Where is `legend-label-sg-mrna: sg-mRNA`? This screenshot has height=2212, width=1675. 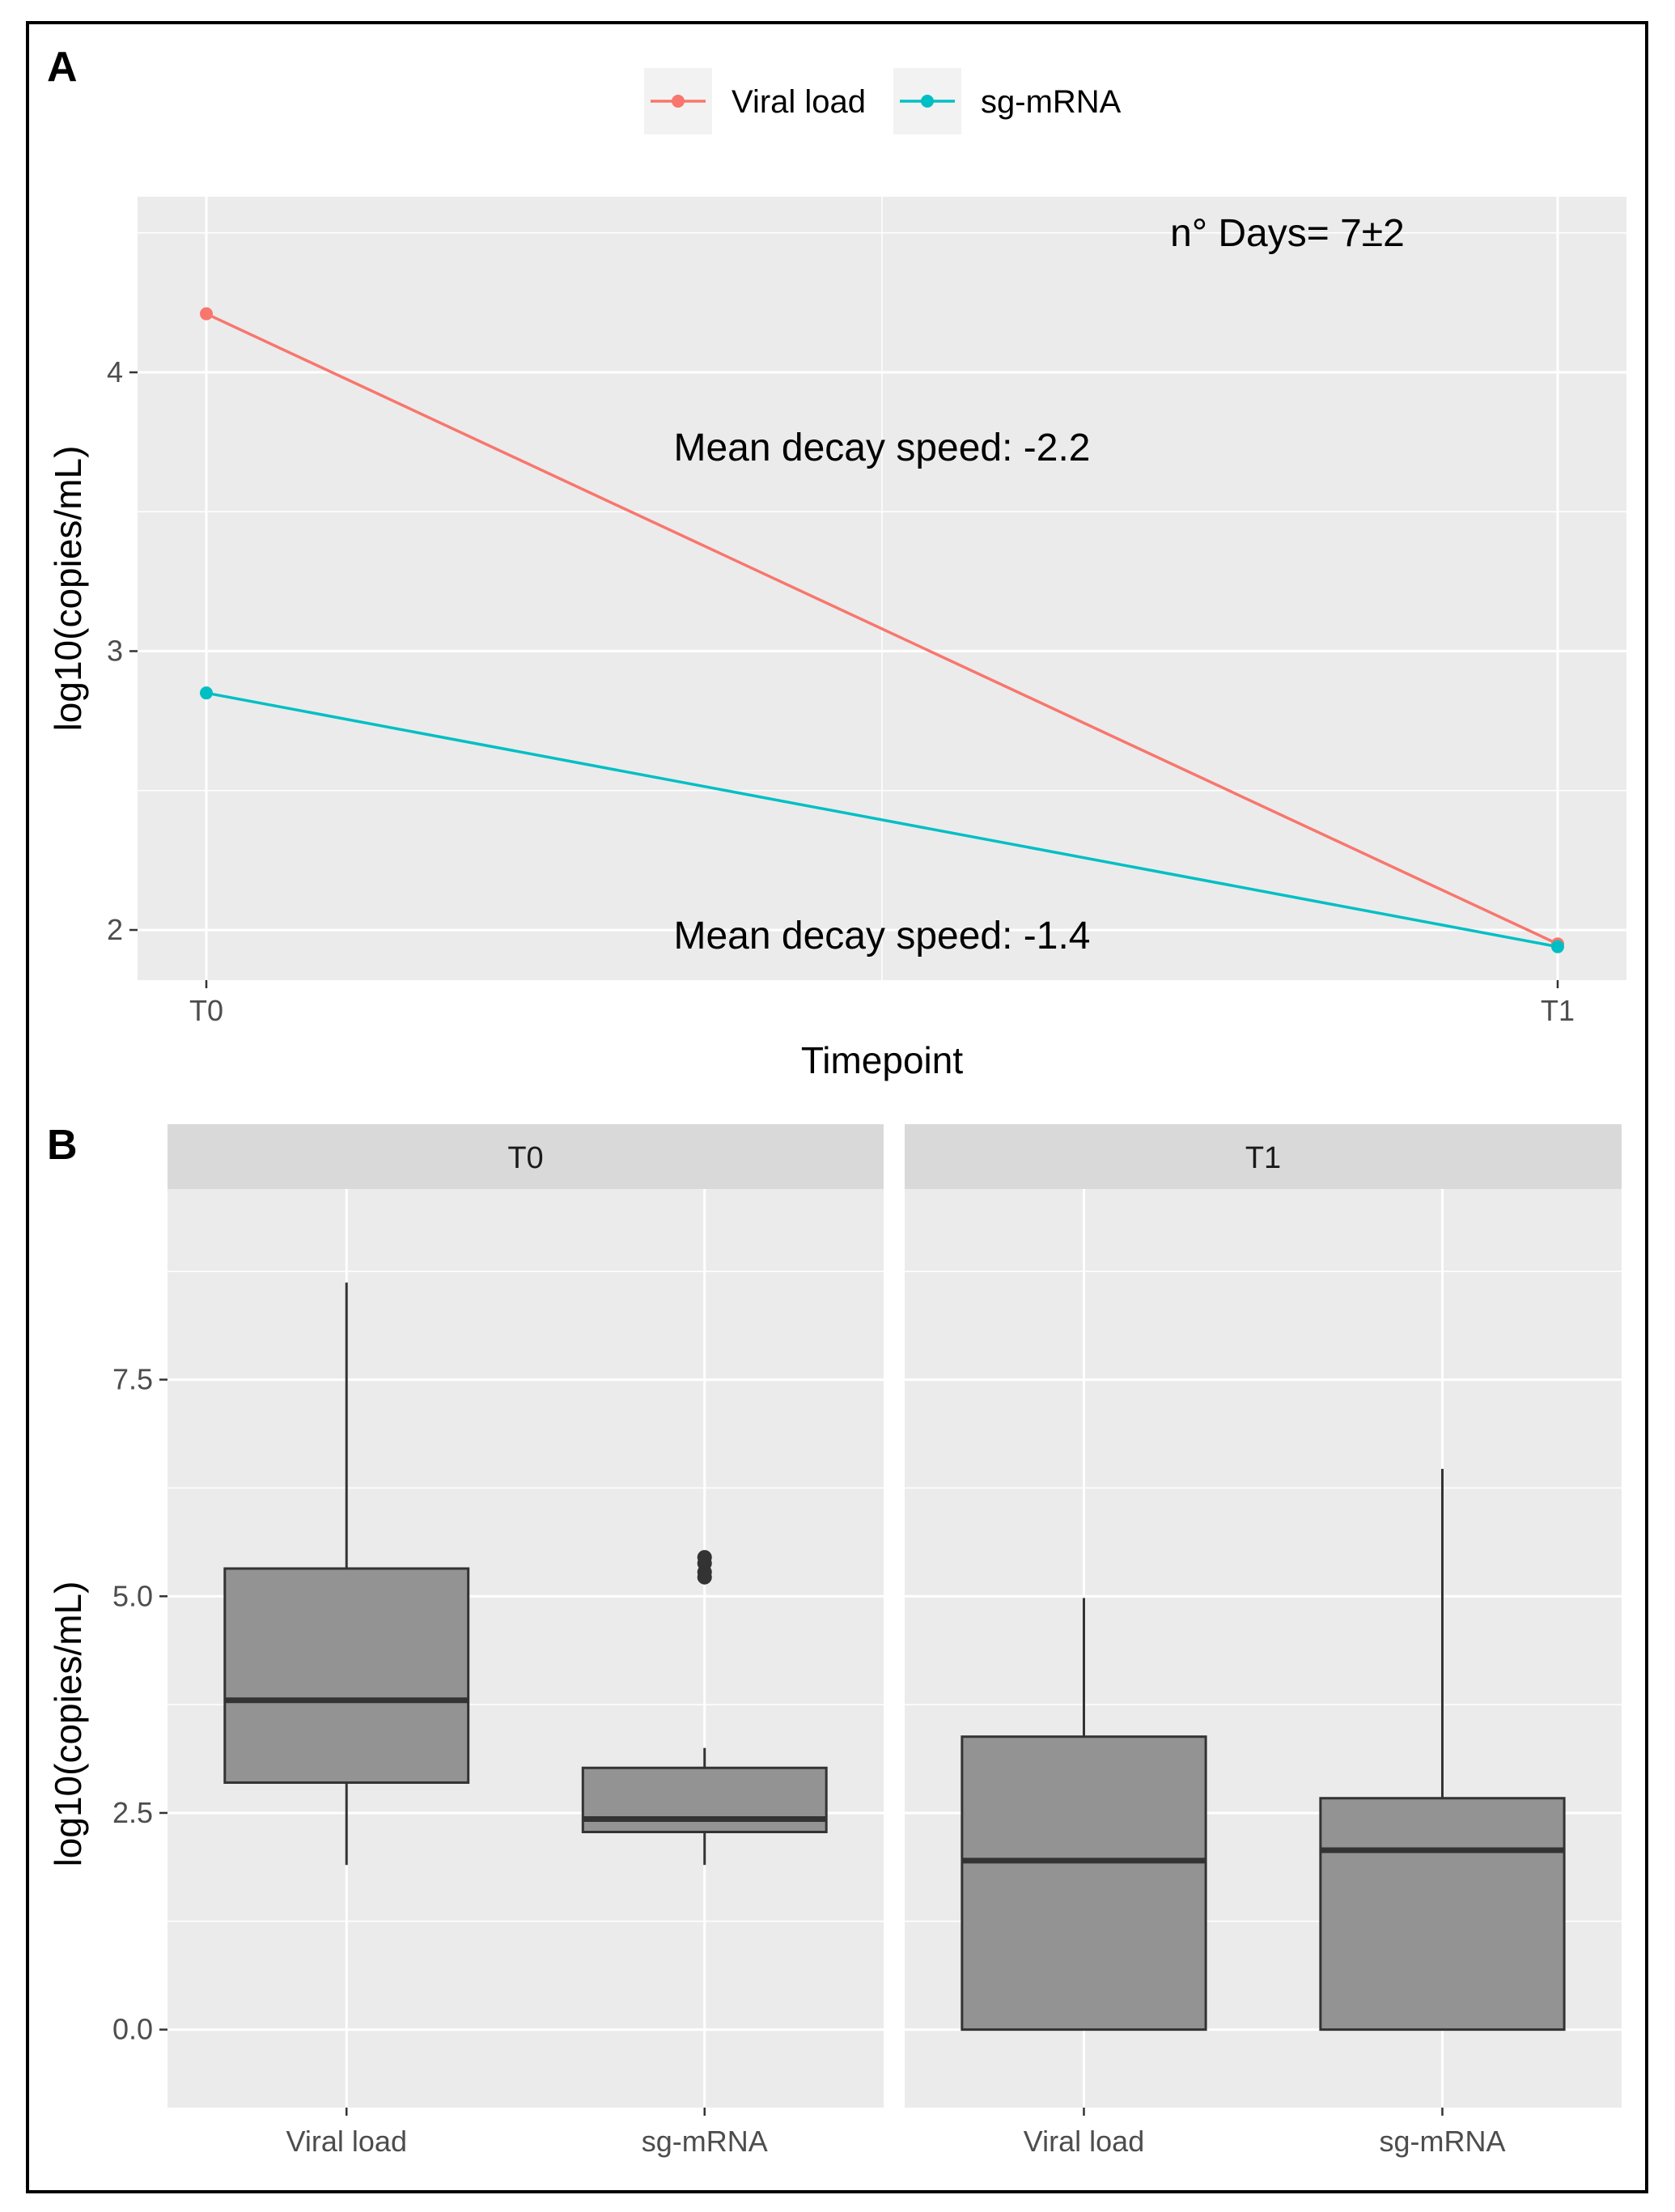
legend-label-sg-mrna: sg-mRNA is located at coordinates (1052, 102).